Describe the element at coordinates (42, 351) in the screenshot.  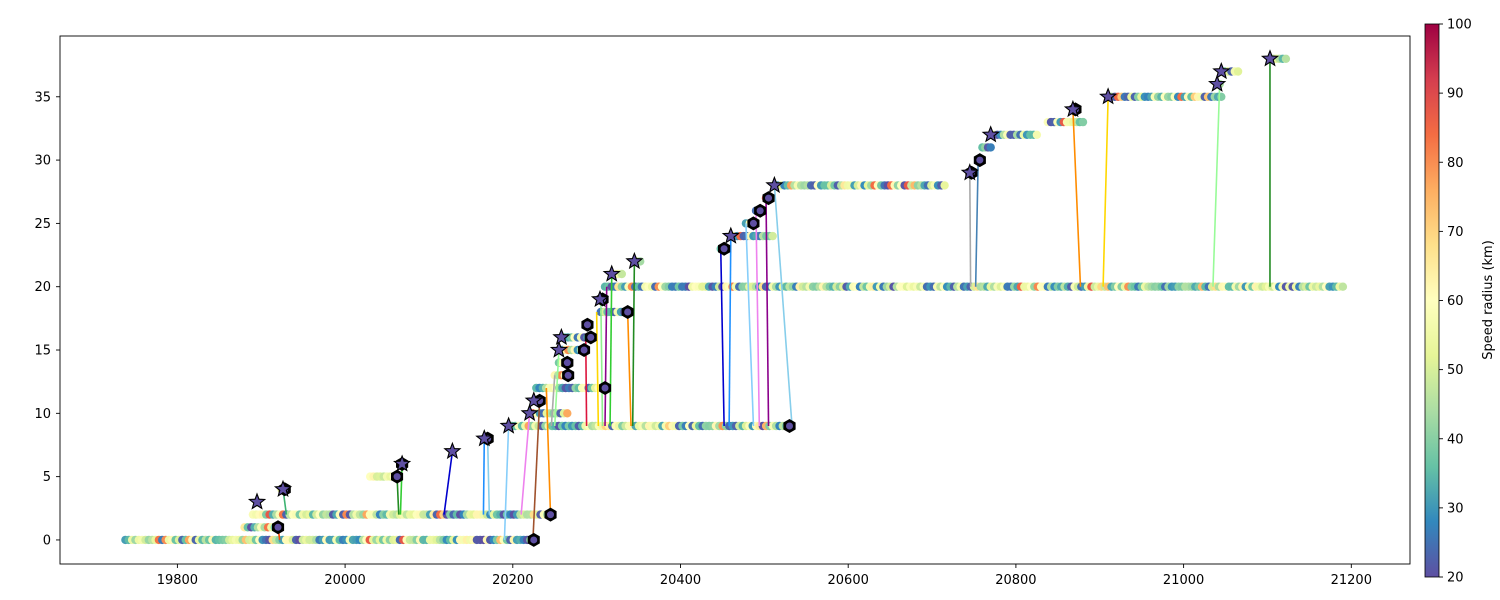
I see `y-tick-label: 15` at that location.